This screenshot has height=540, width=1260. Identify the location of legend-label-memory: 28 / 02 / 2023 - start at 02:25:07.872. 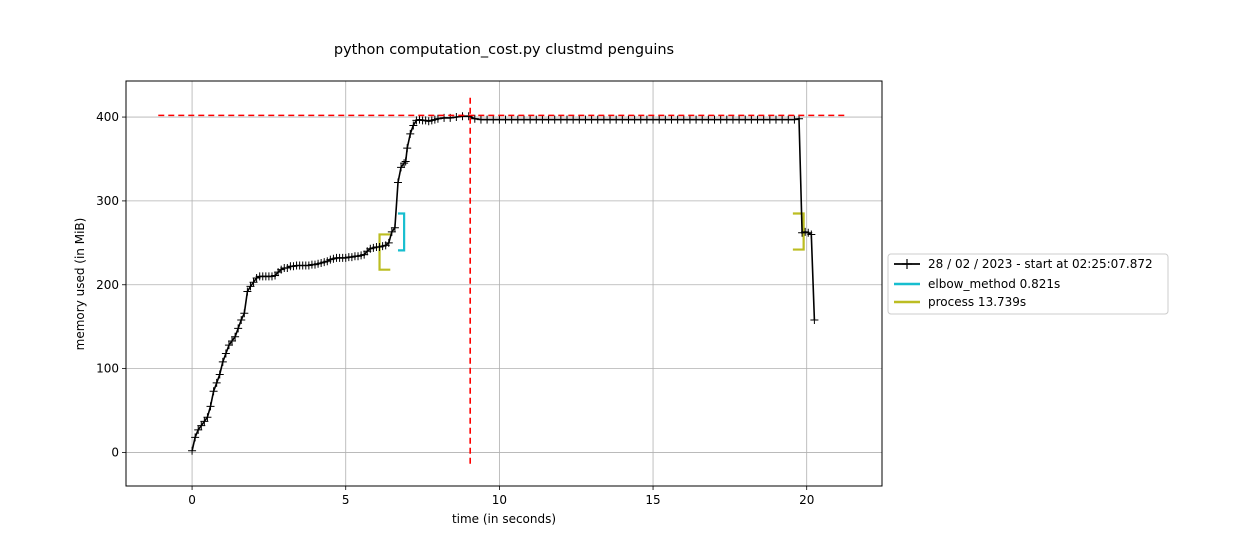
(1040, 264).